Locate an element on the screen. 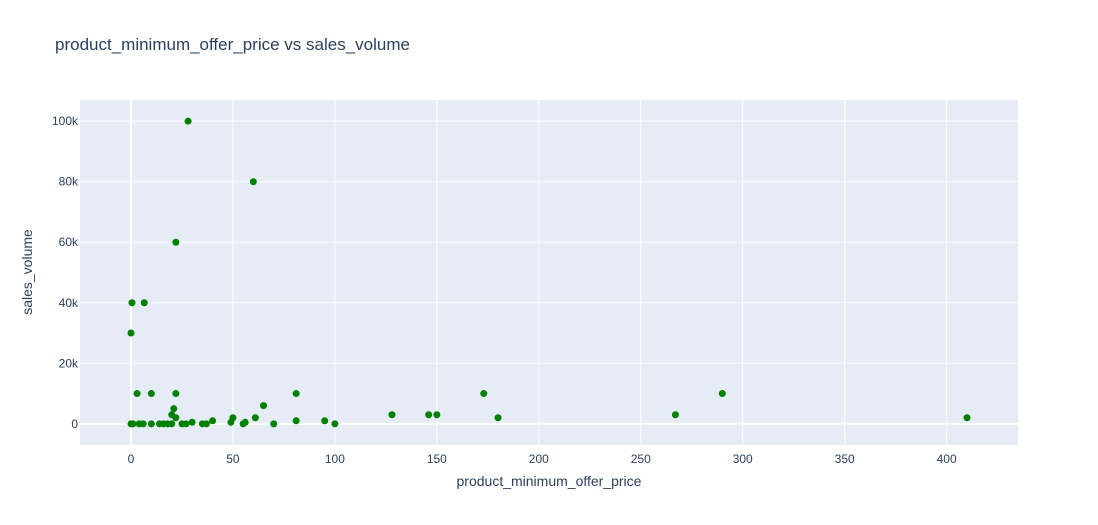 Image resolution: width=1098 pixels, height=525 pixels. y-tick-label: 60k is located at coordinates (69, 242).